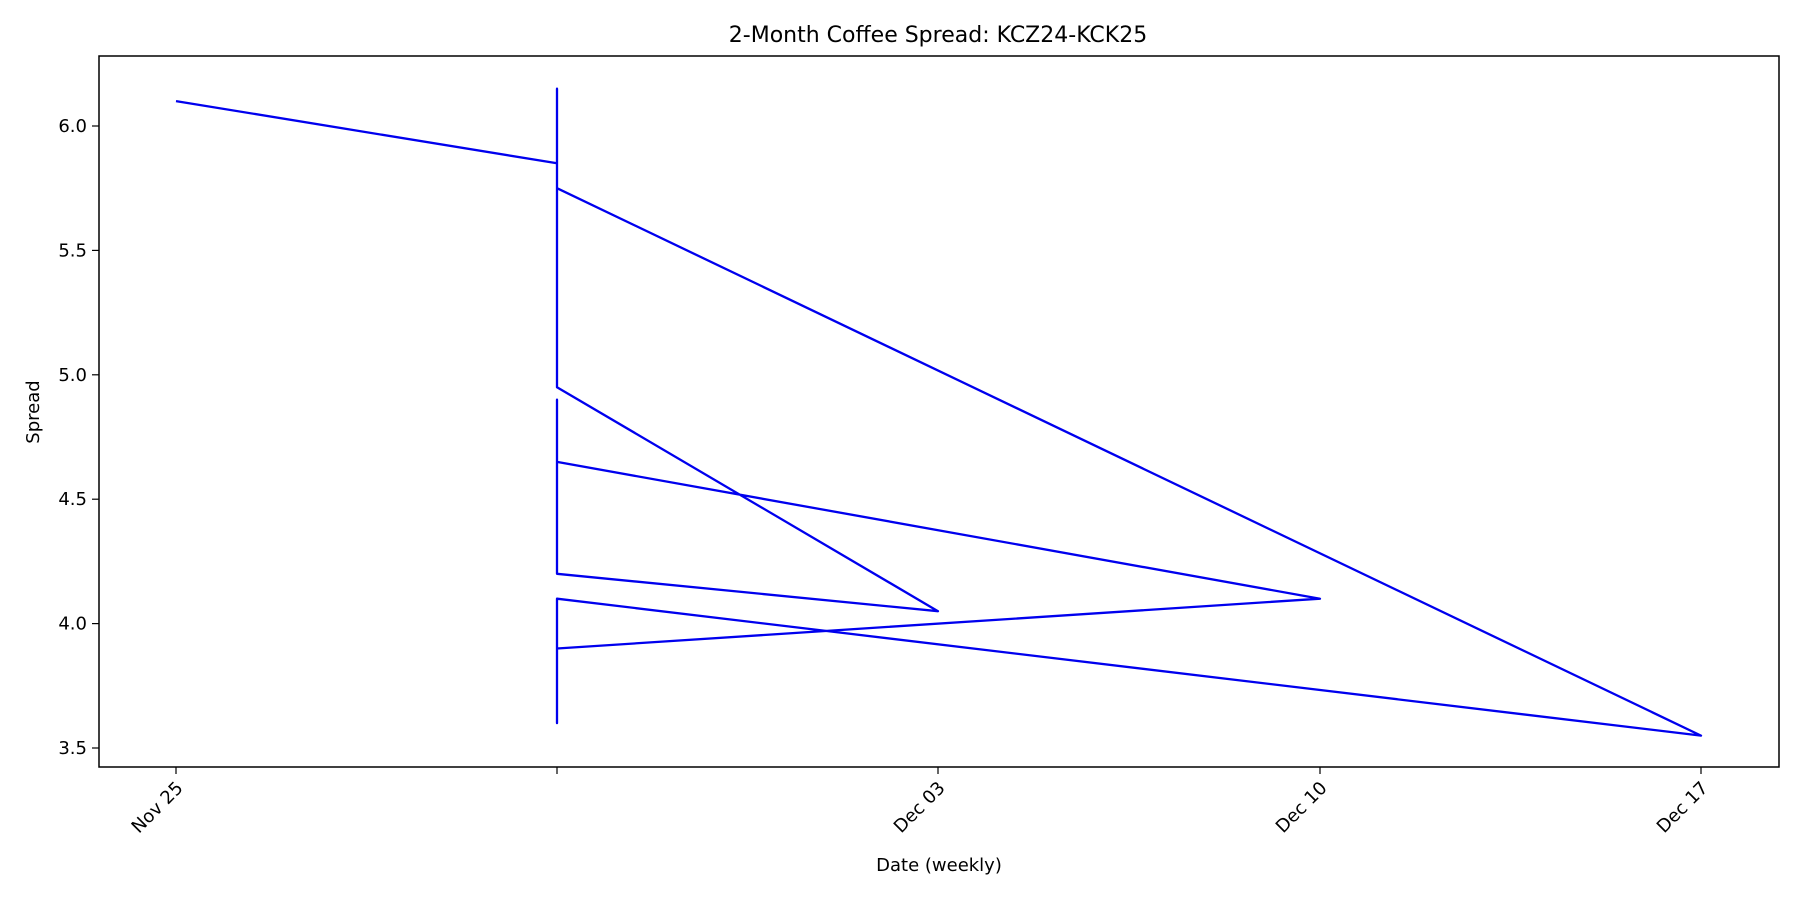 The image size is (1800, 900). Describe the element at coordinates (72, 499) in the screenshot. I see `y-tick-label: 4.5` at that location.